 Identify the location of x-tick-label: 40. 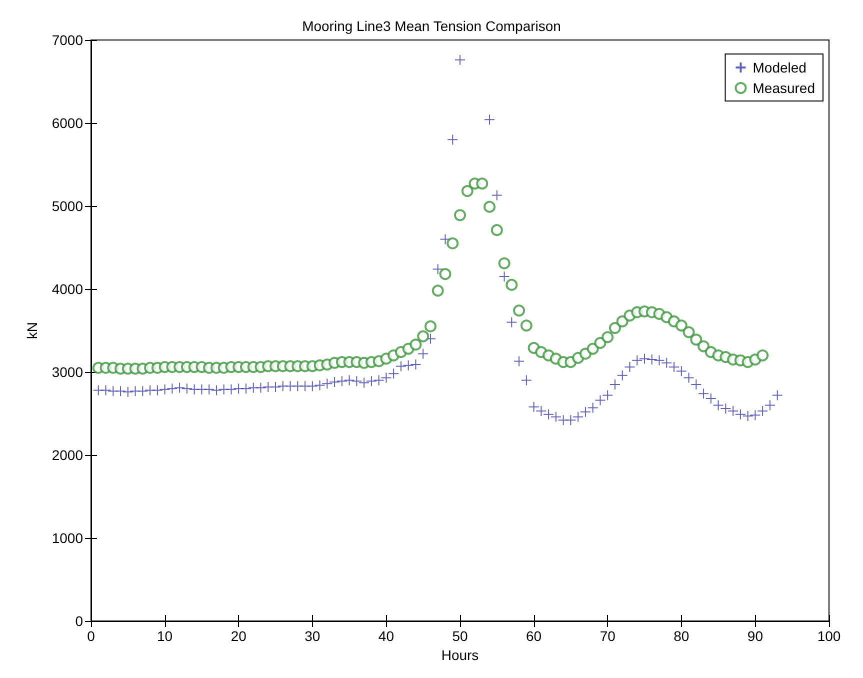
(386, 636).